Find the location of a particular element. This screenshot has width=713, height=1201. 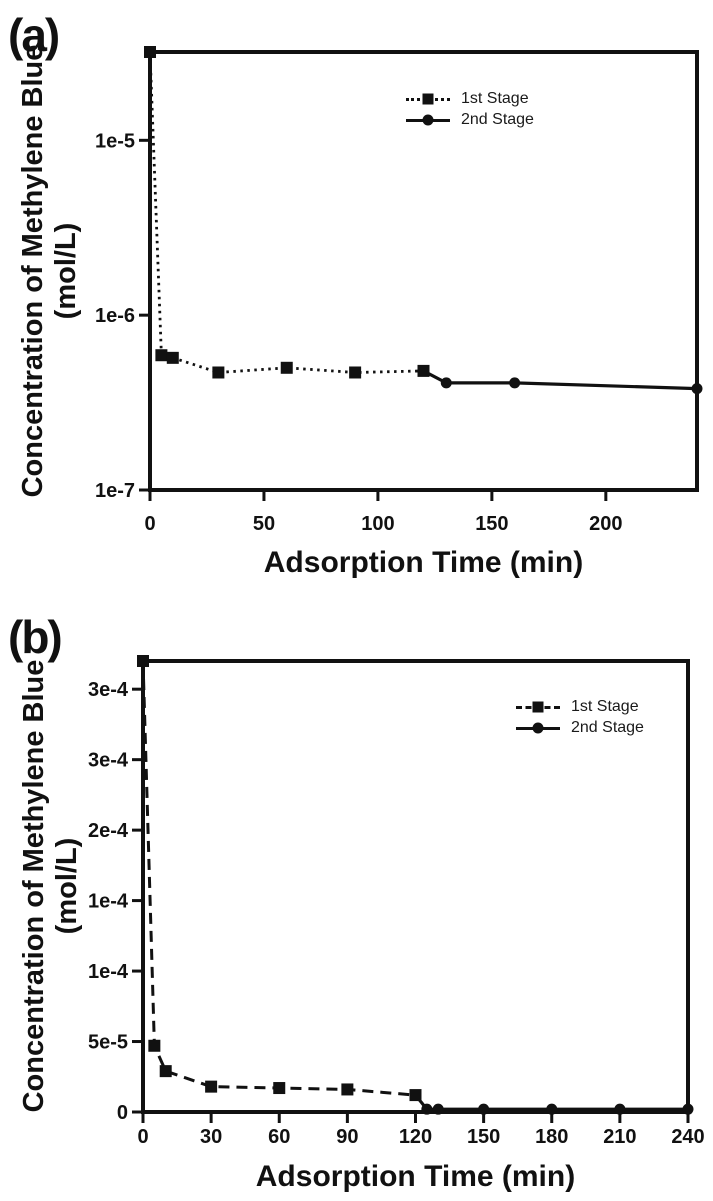

x-tick-label: 50 is located at coordinates (264, 524).